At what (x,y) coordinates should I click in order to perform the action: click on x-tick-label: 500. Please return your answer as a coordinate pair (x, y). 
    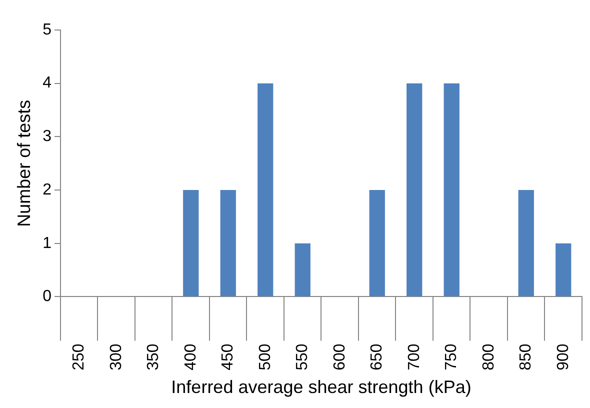
    Looking at the image, I should click on (265, 357).